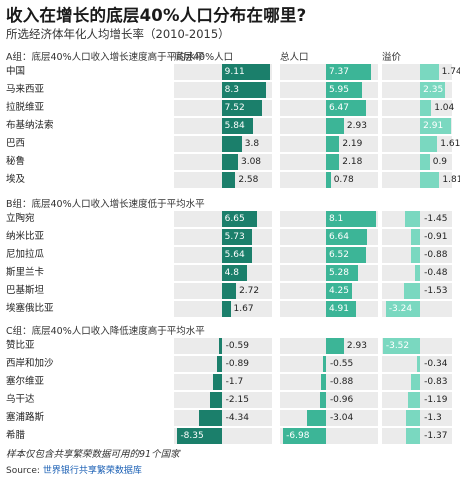 The height and width of the screenshot is (480, 460). What do you see at coordinates (204, 57) in the screenshot?
I see `column-header: 底层40%人口` at bounding box center [204, 57].